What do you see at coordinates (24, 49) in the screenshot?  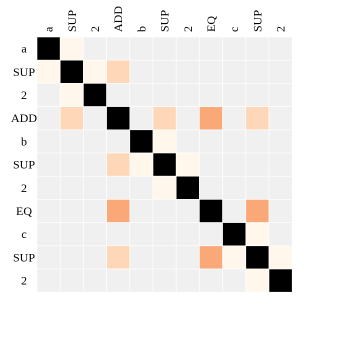 I see `row-label: a` at bounding box center [24, 49].